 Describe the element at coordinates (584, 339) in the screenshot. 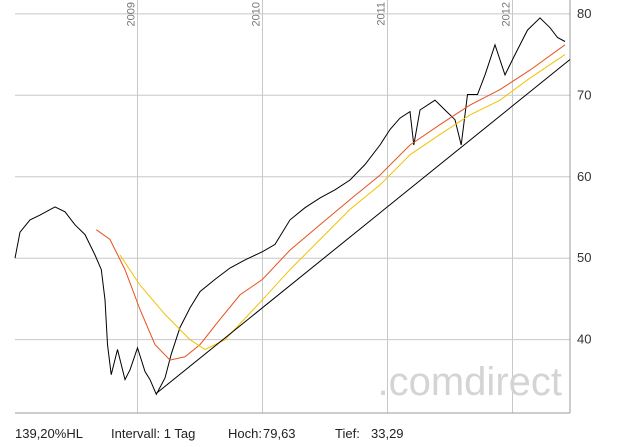

I see `y-tick-label: 40` at that location.